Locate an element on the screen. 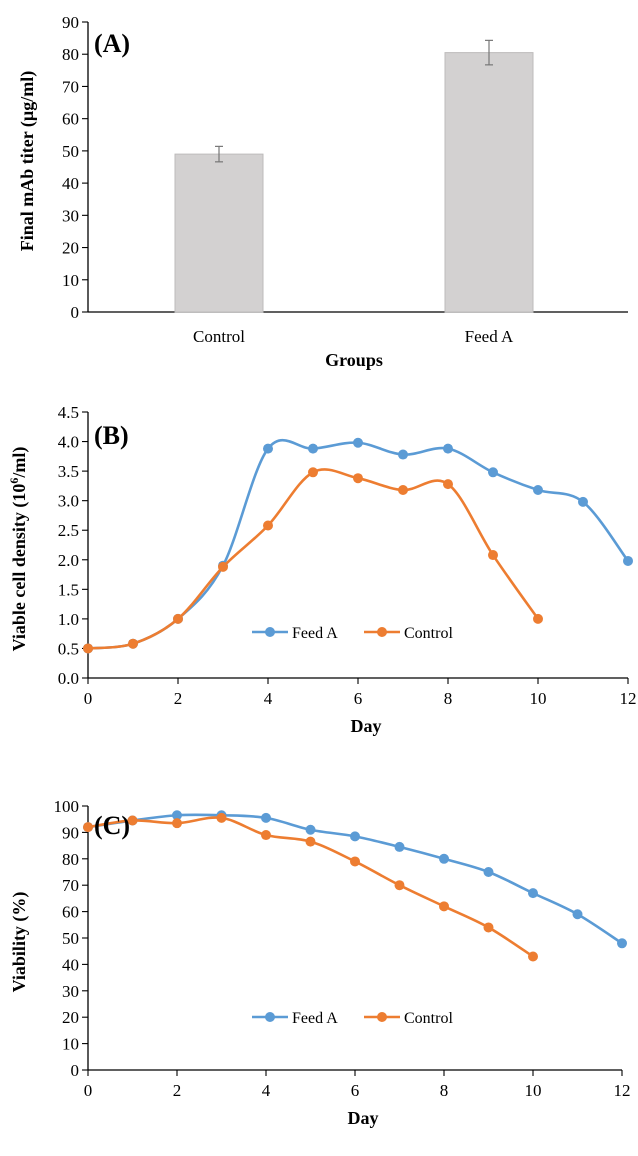 The width and height of the screenshot is (638, 1156). legend-label: Feed A is located at coordinates (315, 1018).